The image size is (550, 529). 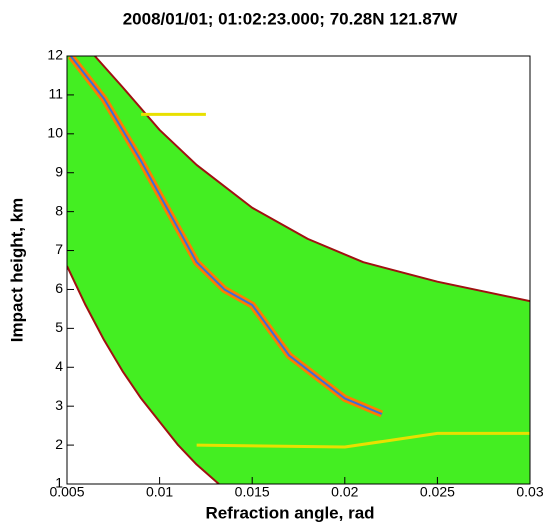 What do you see at coordinates (363, 440) in the screenshot?
I see `ridge-line` at bounding box center [363, 440].